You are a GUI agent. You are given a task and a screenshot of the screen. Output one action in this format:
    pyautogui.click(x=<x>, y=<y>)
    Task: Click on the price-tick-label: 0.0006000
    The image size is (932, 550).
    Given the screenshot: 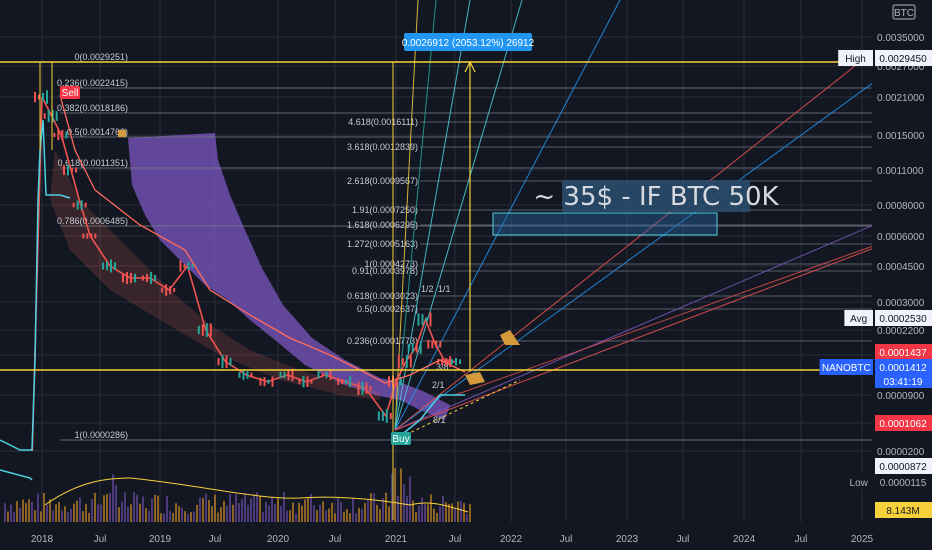 What is the action you would take?
    pyautogui.click(x=901, y=237)
    